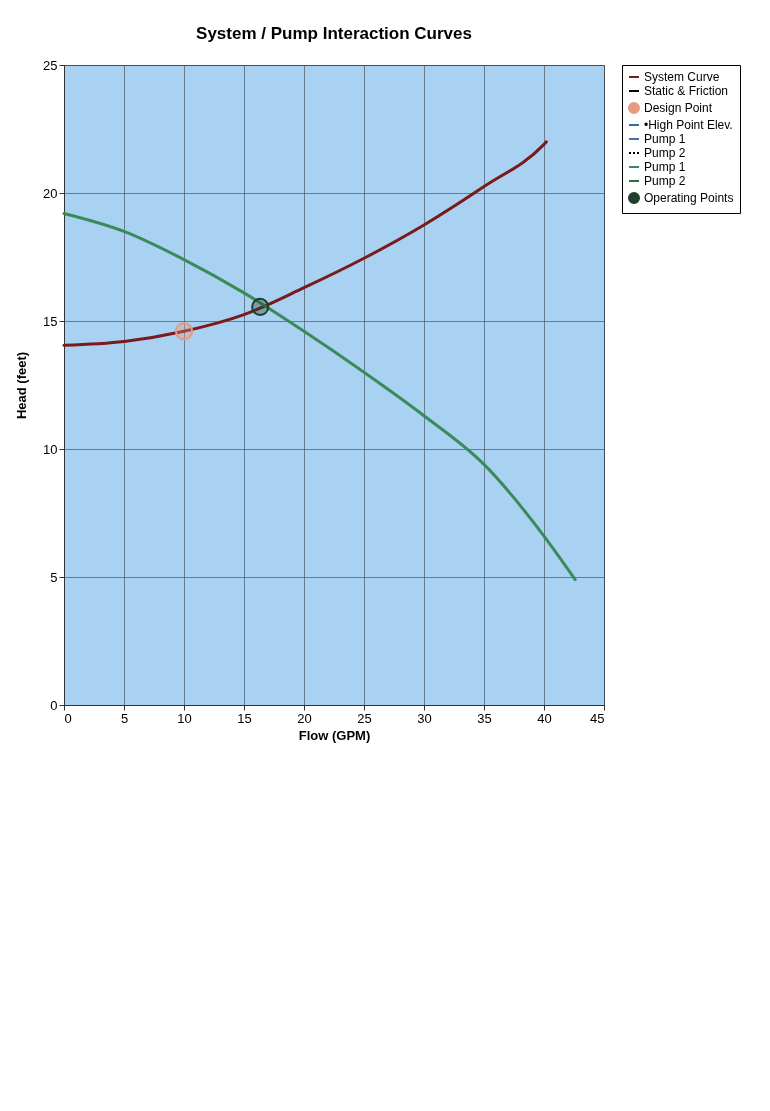 Image resolution: width=770 pixels, height=1111 pixels. I want to click on x-tick-label: 35, so click(484, 718).